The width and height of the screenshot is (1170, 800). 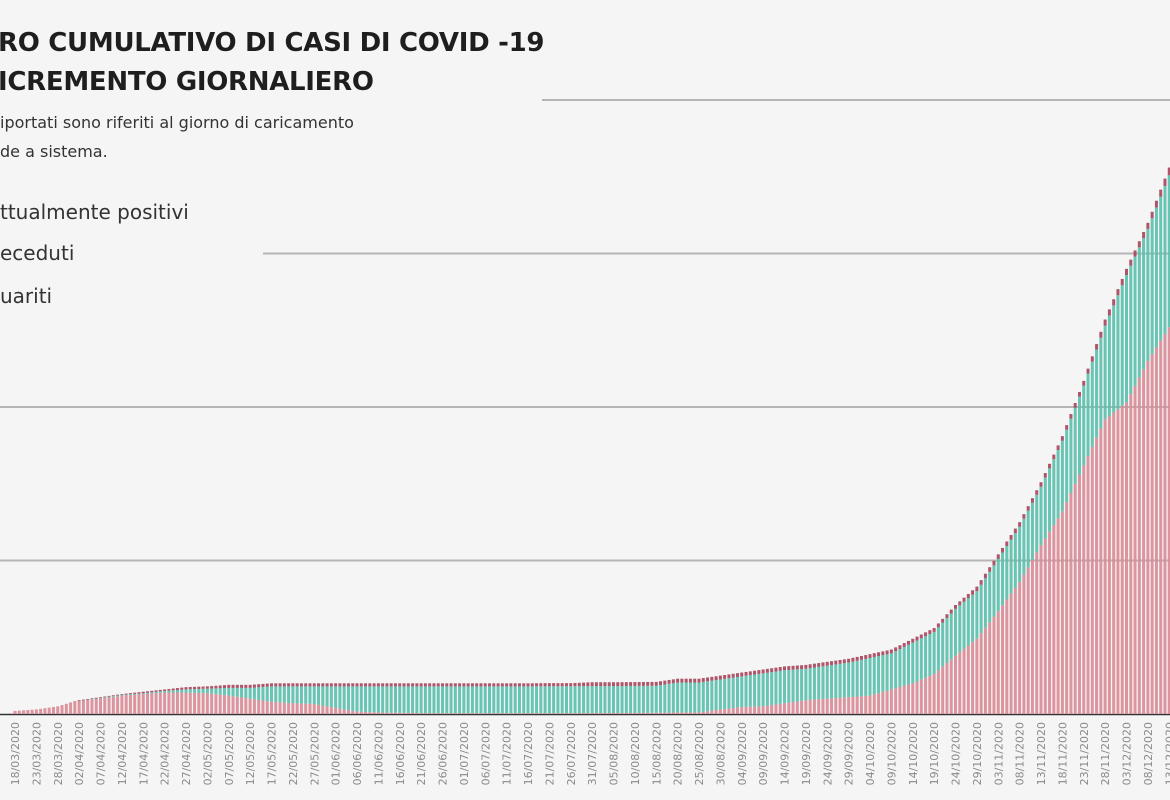 I want to click on x-tick-label: 29/10/2020, so click(x=977, y=753).